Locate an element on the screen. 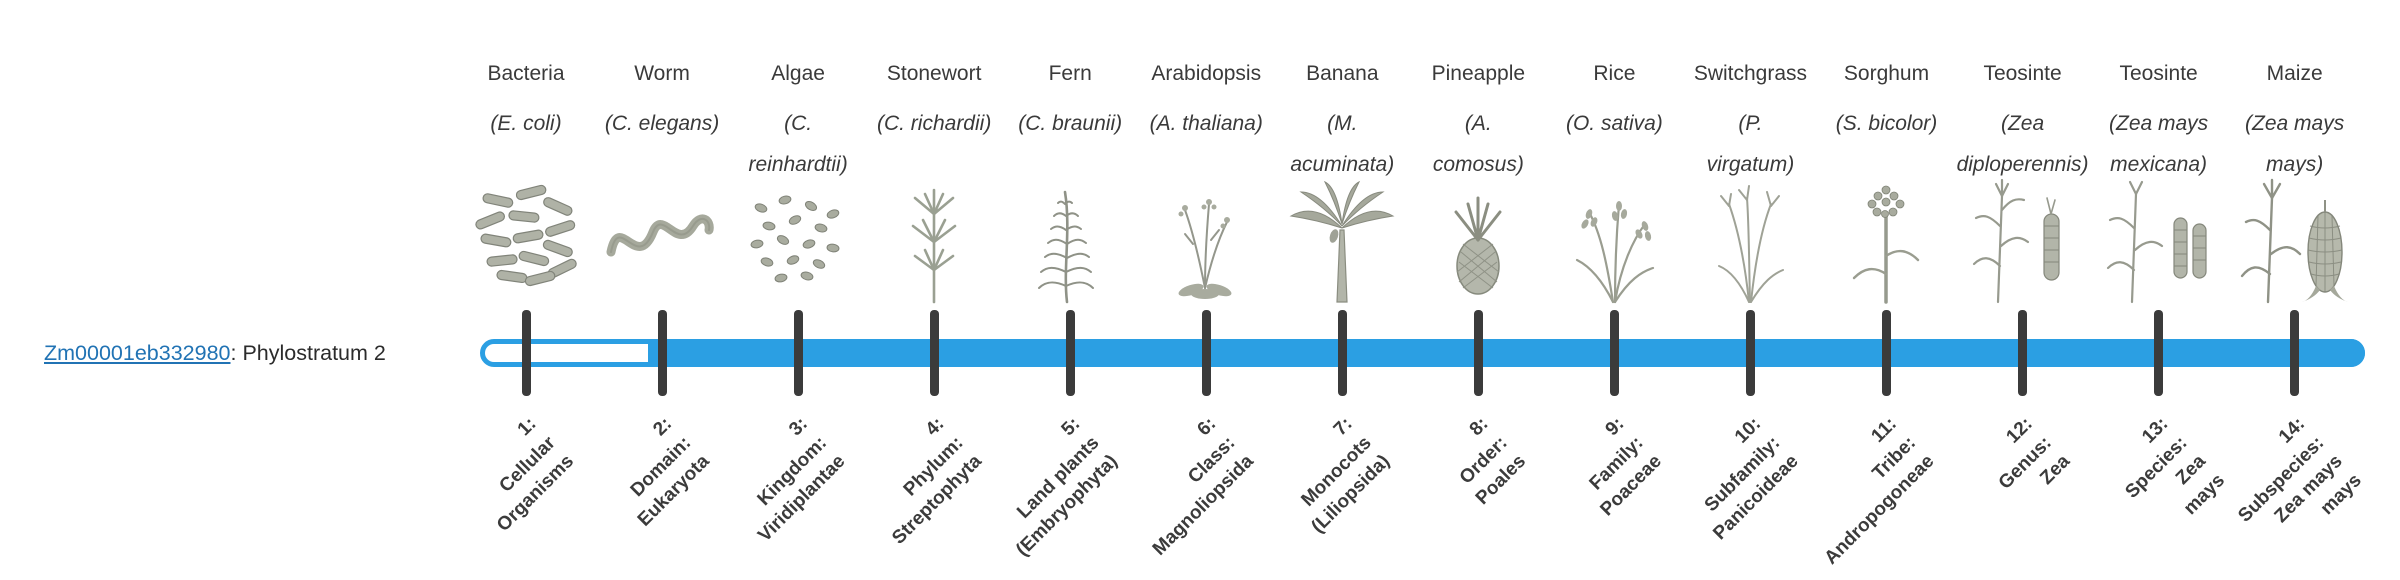 Image resolution: width=2400 pixels, height=580 pixels. organism-name: Algae is located at coordinates (798, 73).